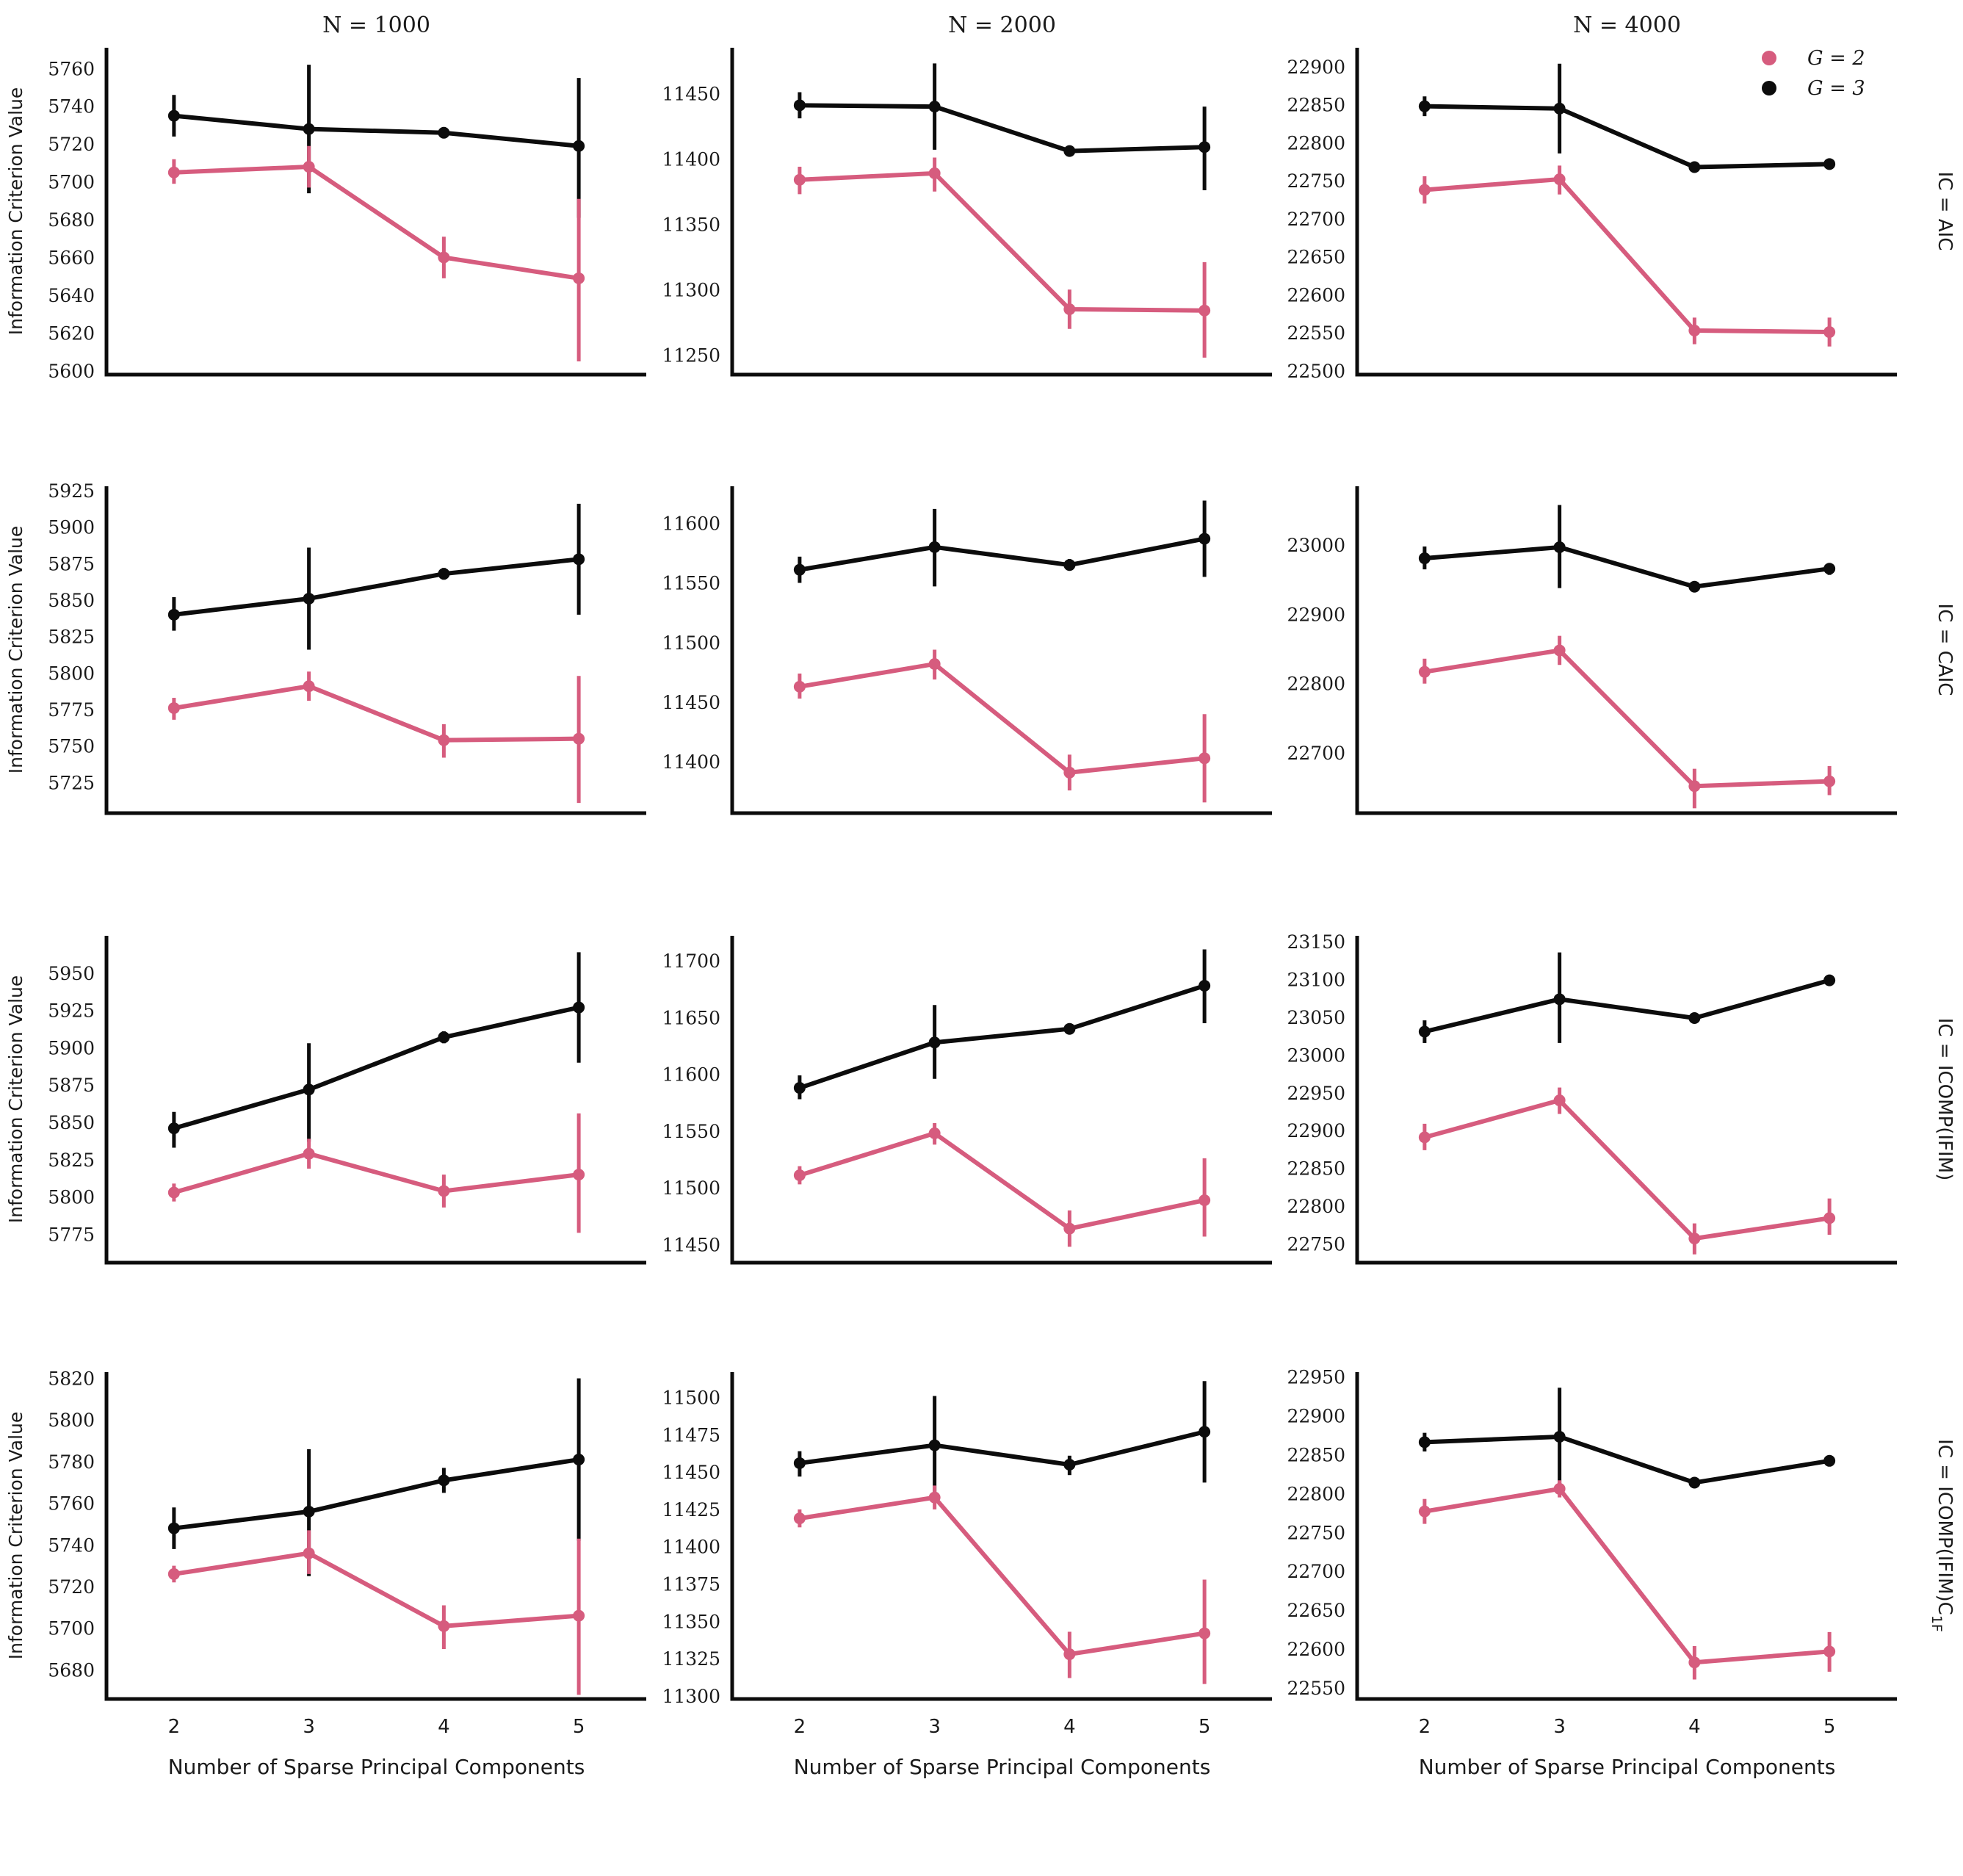 This screenshot has height=1876, width=1963. I want to click on y-tick-label: 11600, so click(691, 1075).